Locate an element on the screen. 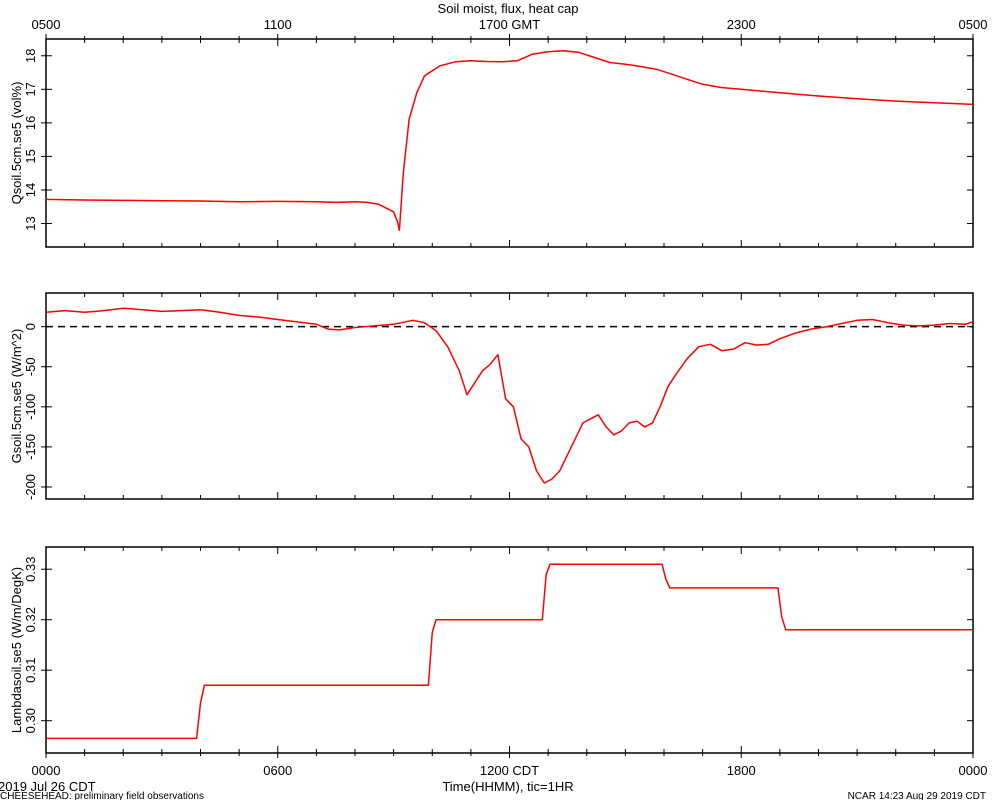 Image resolution: width=1000 pixels, height=800 pixels. top-tick-label: 1100 is located at coordinates (278, 24).